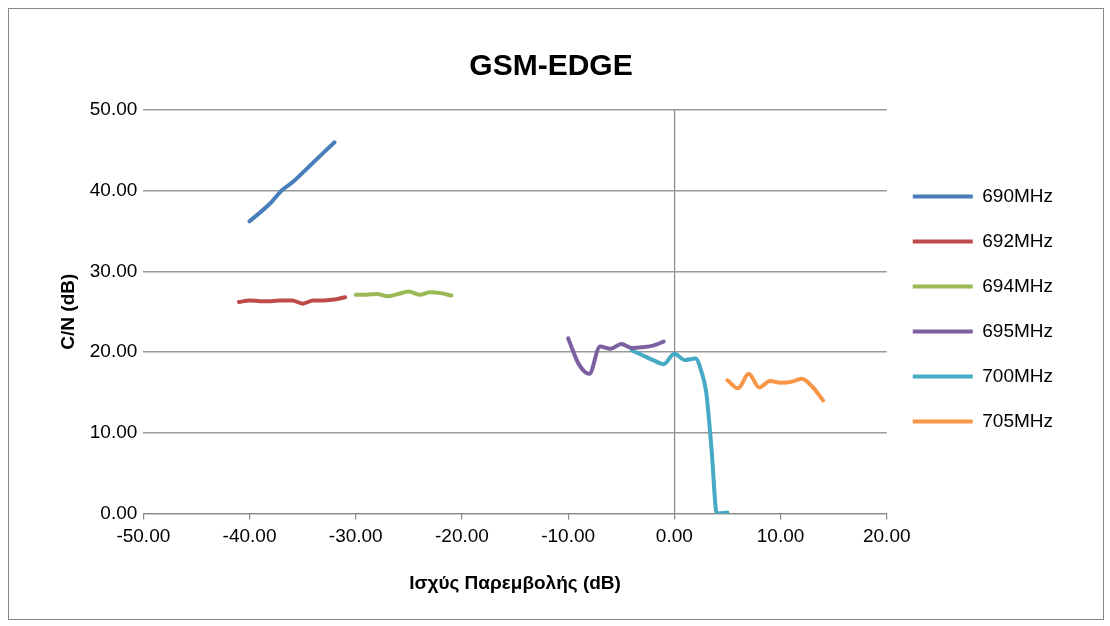 This screenshot has height=626, width=1110. Describe the element at coordinates (355, 536) in the screenshot. I see `x-tick-label: -30.00` at that location.